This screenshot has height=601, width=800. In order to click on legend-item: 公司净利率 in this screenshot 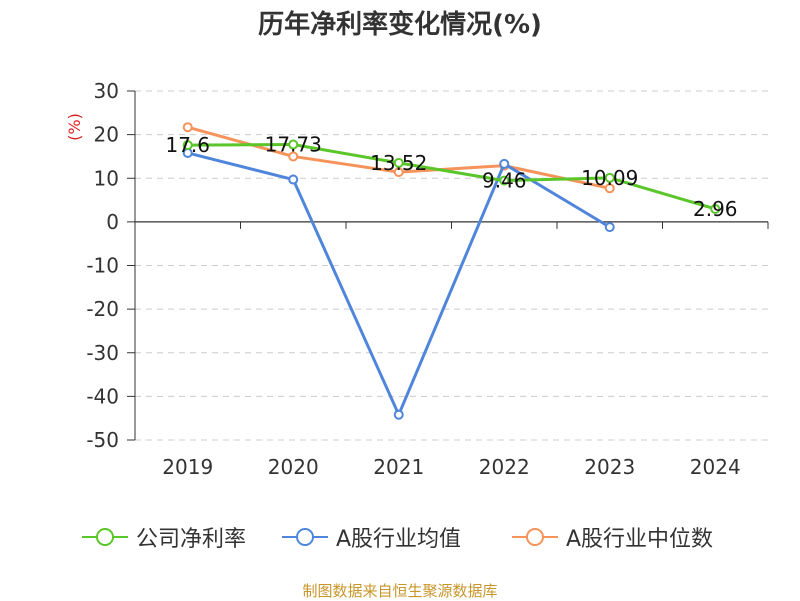, I will do `click(164, 537)`.